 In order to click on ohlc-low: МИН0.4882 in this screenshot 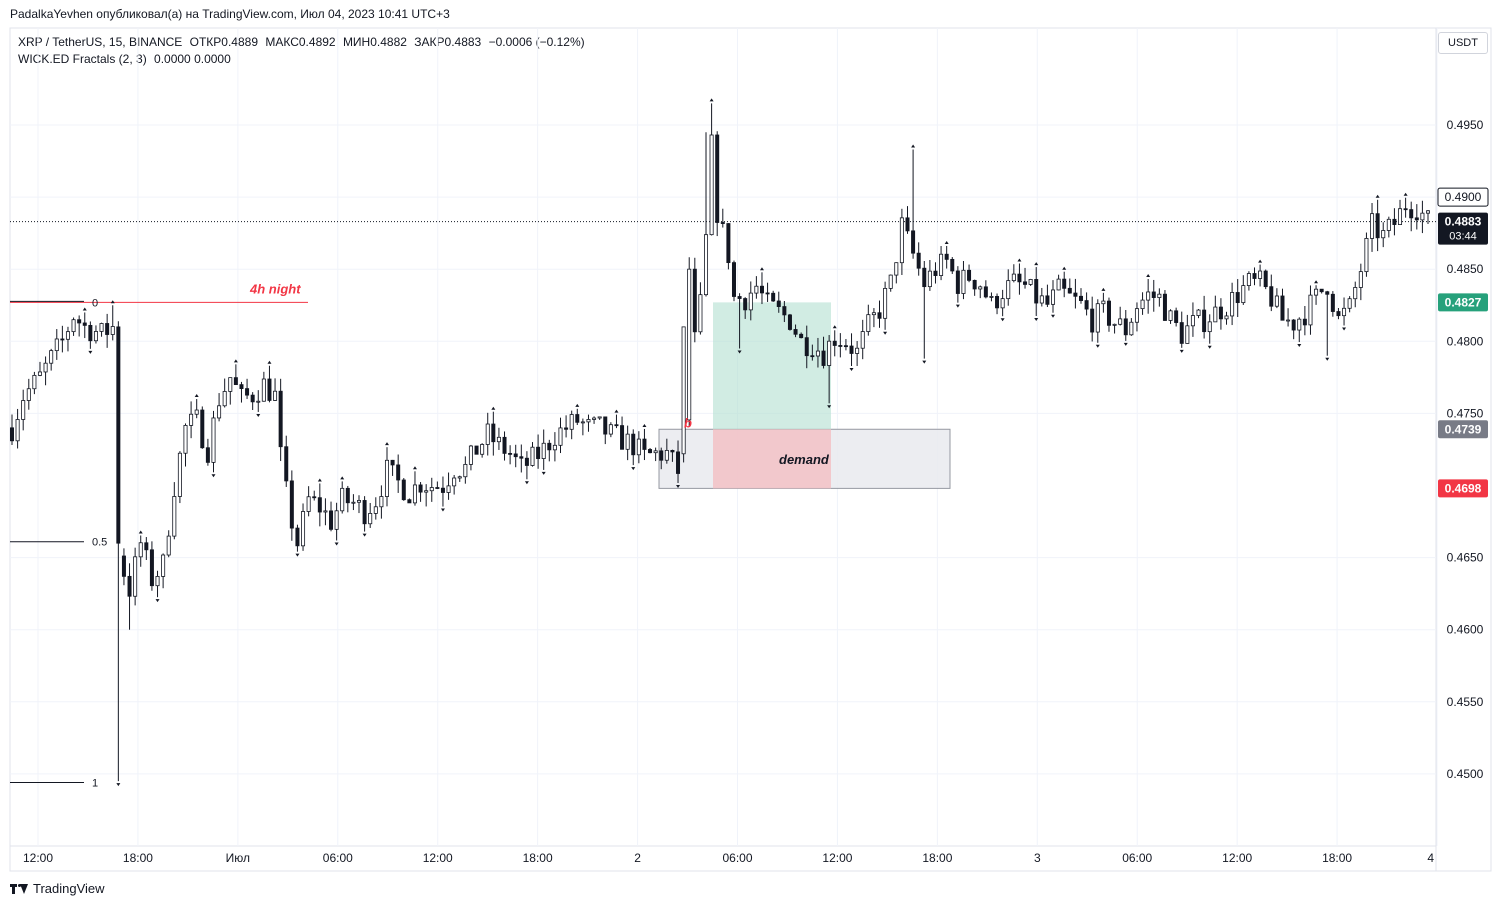, I will do `click(374, 42)`.